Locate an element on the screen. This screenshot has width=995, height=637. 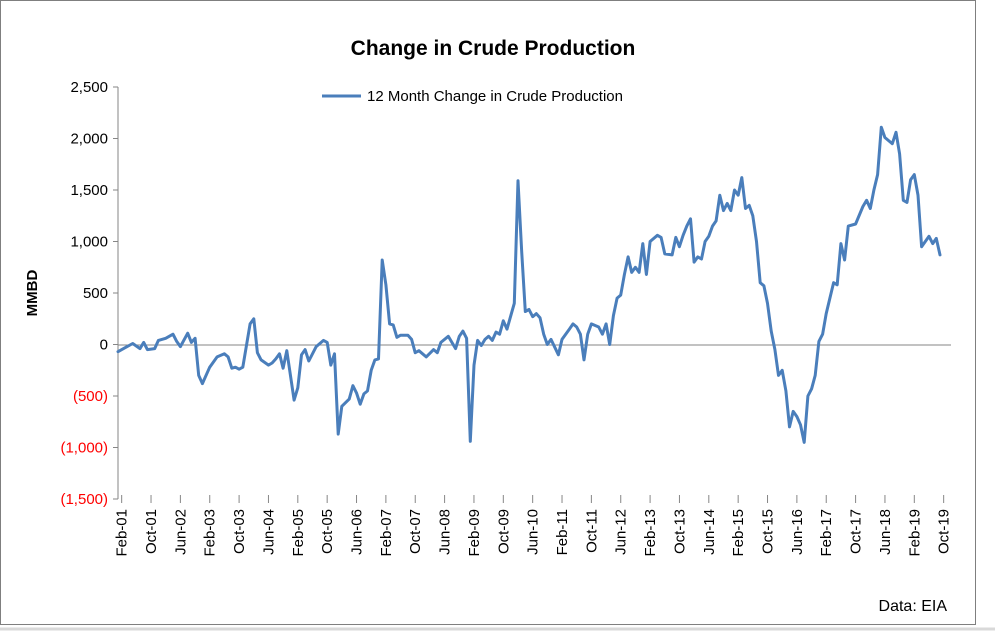
x-tick-label: Oct-13 is located at coordinates (679, 531).